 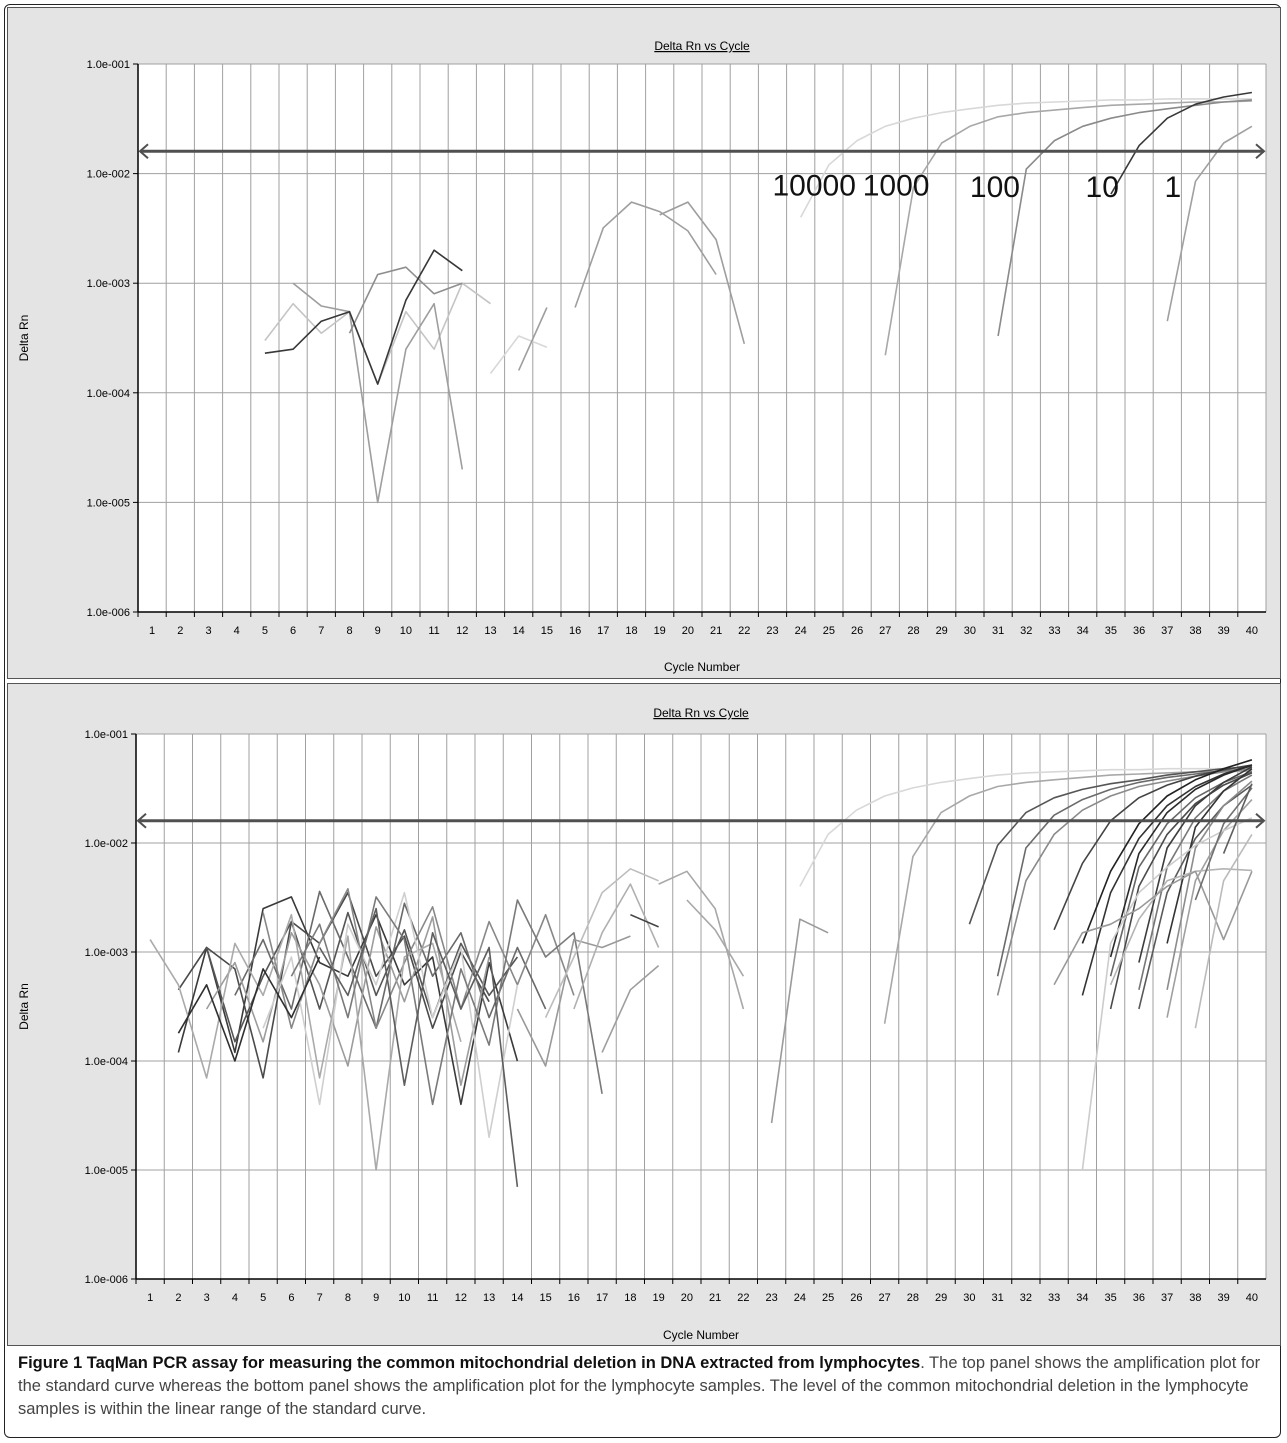 I want to click on y-tick-label: 1.0e-004, so click(x=106, y=1062).